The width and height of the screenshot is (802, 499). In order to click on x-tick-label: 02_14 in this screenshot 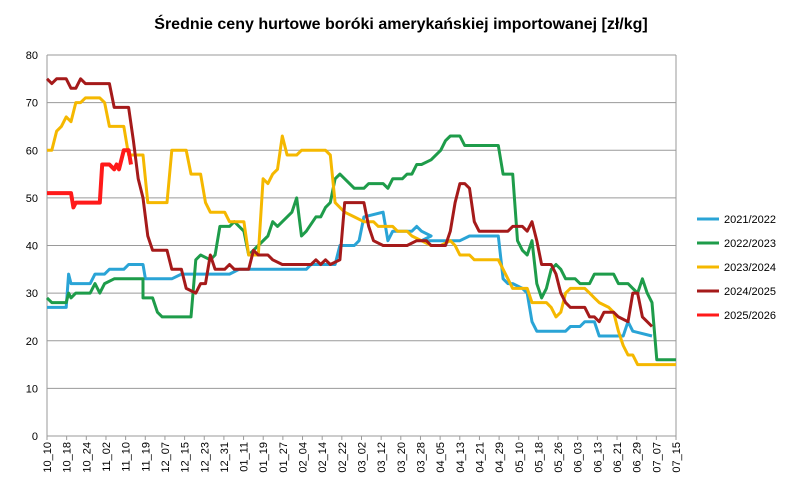, I will do `click(323, 457)`.